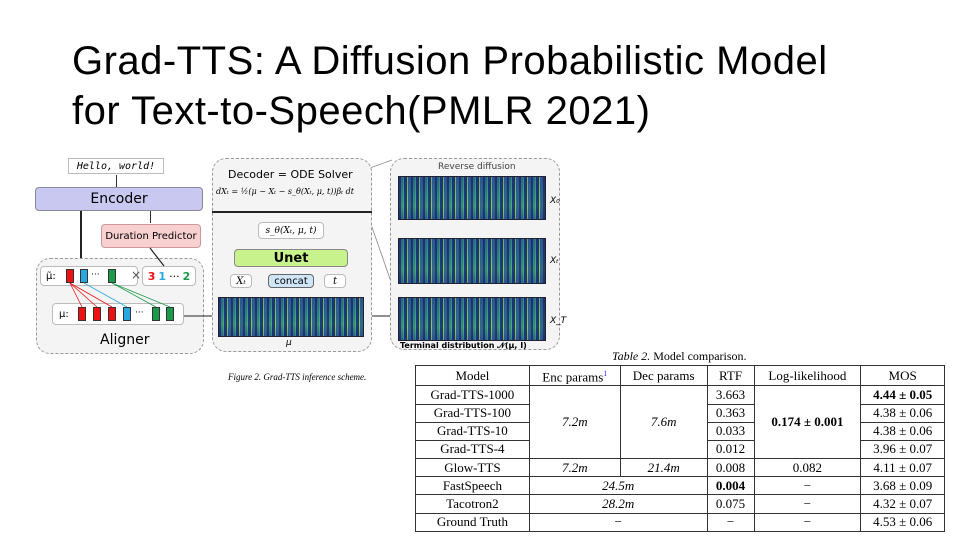 The height and width of the screenshot is (540, 960). What do you see at coordinates (902, 504) in the screenshot?
I see `table-cell: 4.32 ± 0.07` at bounding box center [902, 504].